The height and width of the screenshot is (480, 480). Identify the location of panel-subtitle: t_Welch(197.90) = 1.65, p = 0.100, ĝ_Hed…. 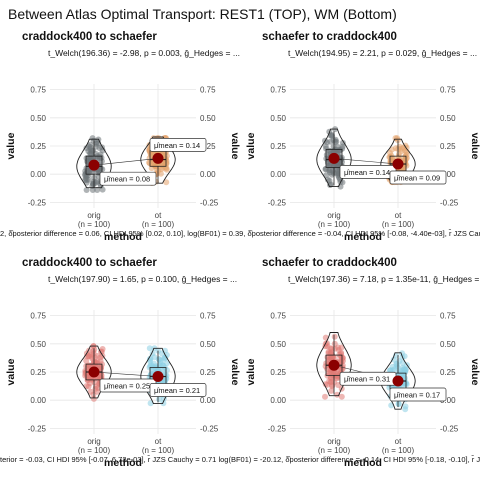
(142, 279).